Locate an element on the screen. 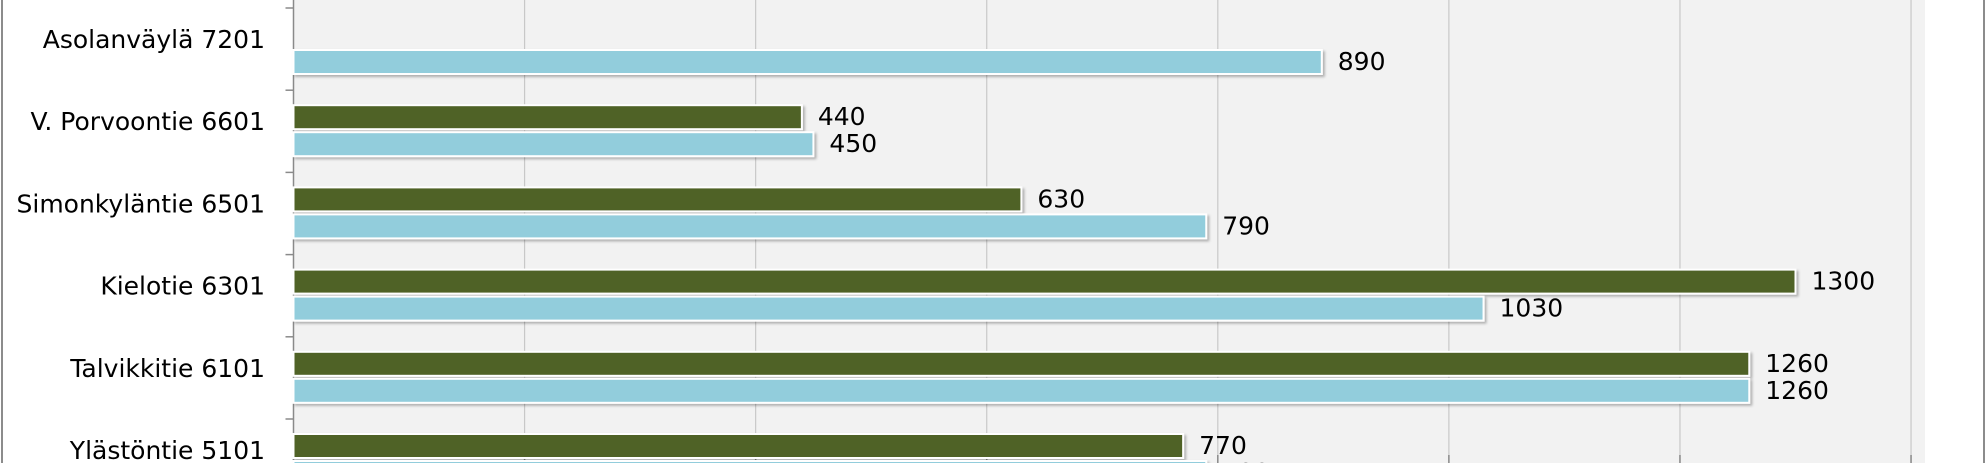  category-label: Ylästöntie 5101 is located at coordinates (167, 449).